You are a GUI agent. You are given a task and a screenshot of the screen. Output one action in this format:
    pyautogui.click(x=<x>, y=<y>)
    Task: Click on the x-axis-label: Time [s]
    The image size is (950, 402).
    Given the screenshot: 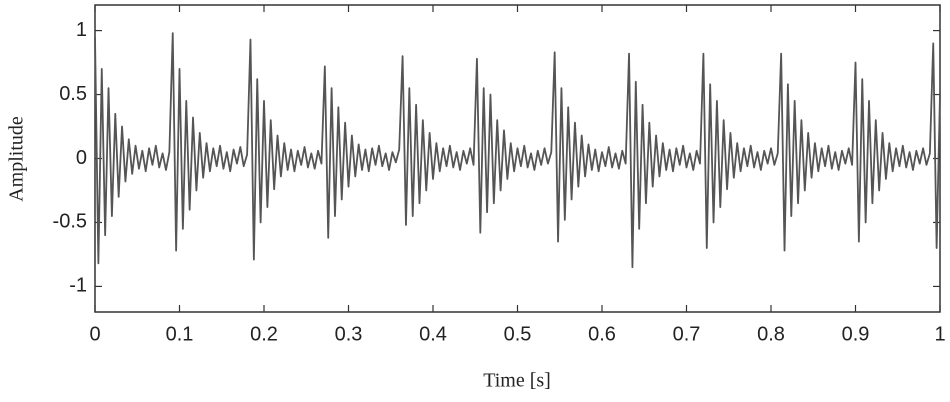 What is the action you would take?
    pyautogui.click(x=517, y=381)
    